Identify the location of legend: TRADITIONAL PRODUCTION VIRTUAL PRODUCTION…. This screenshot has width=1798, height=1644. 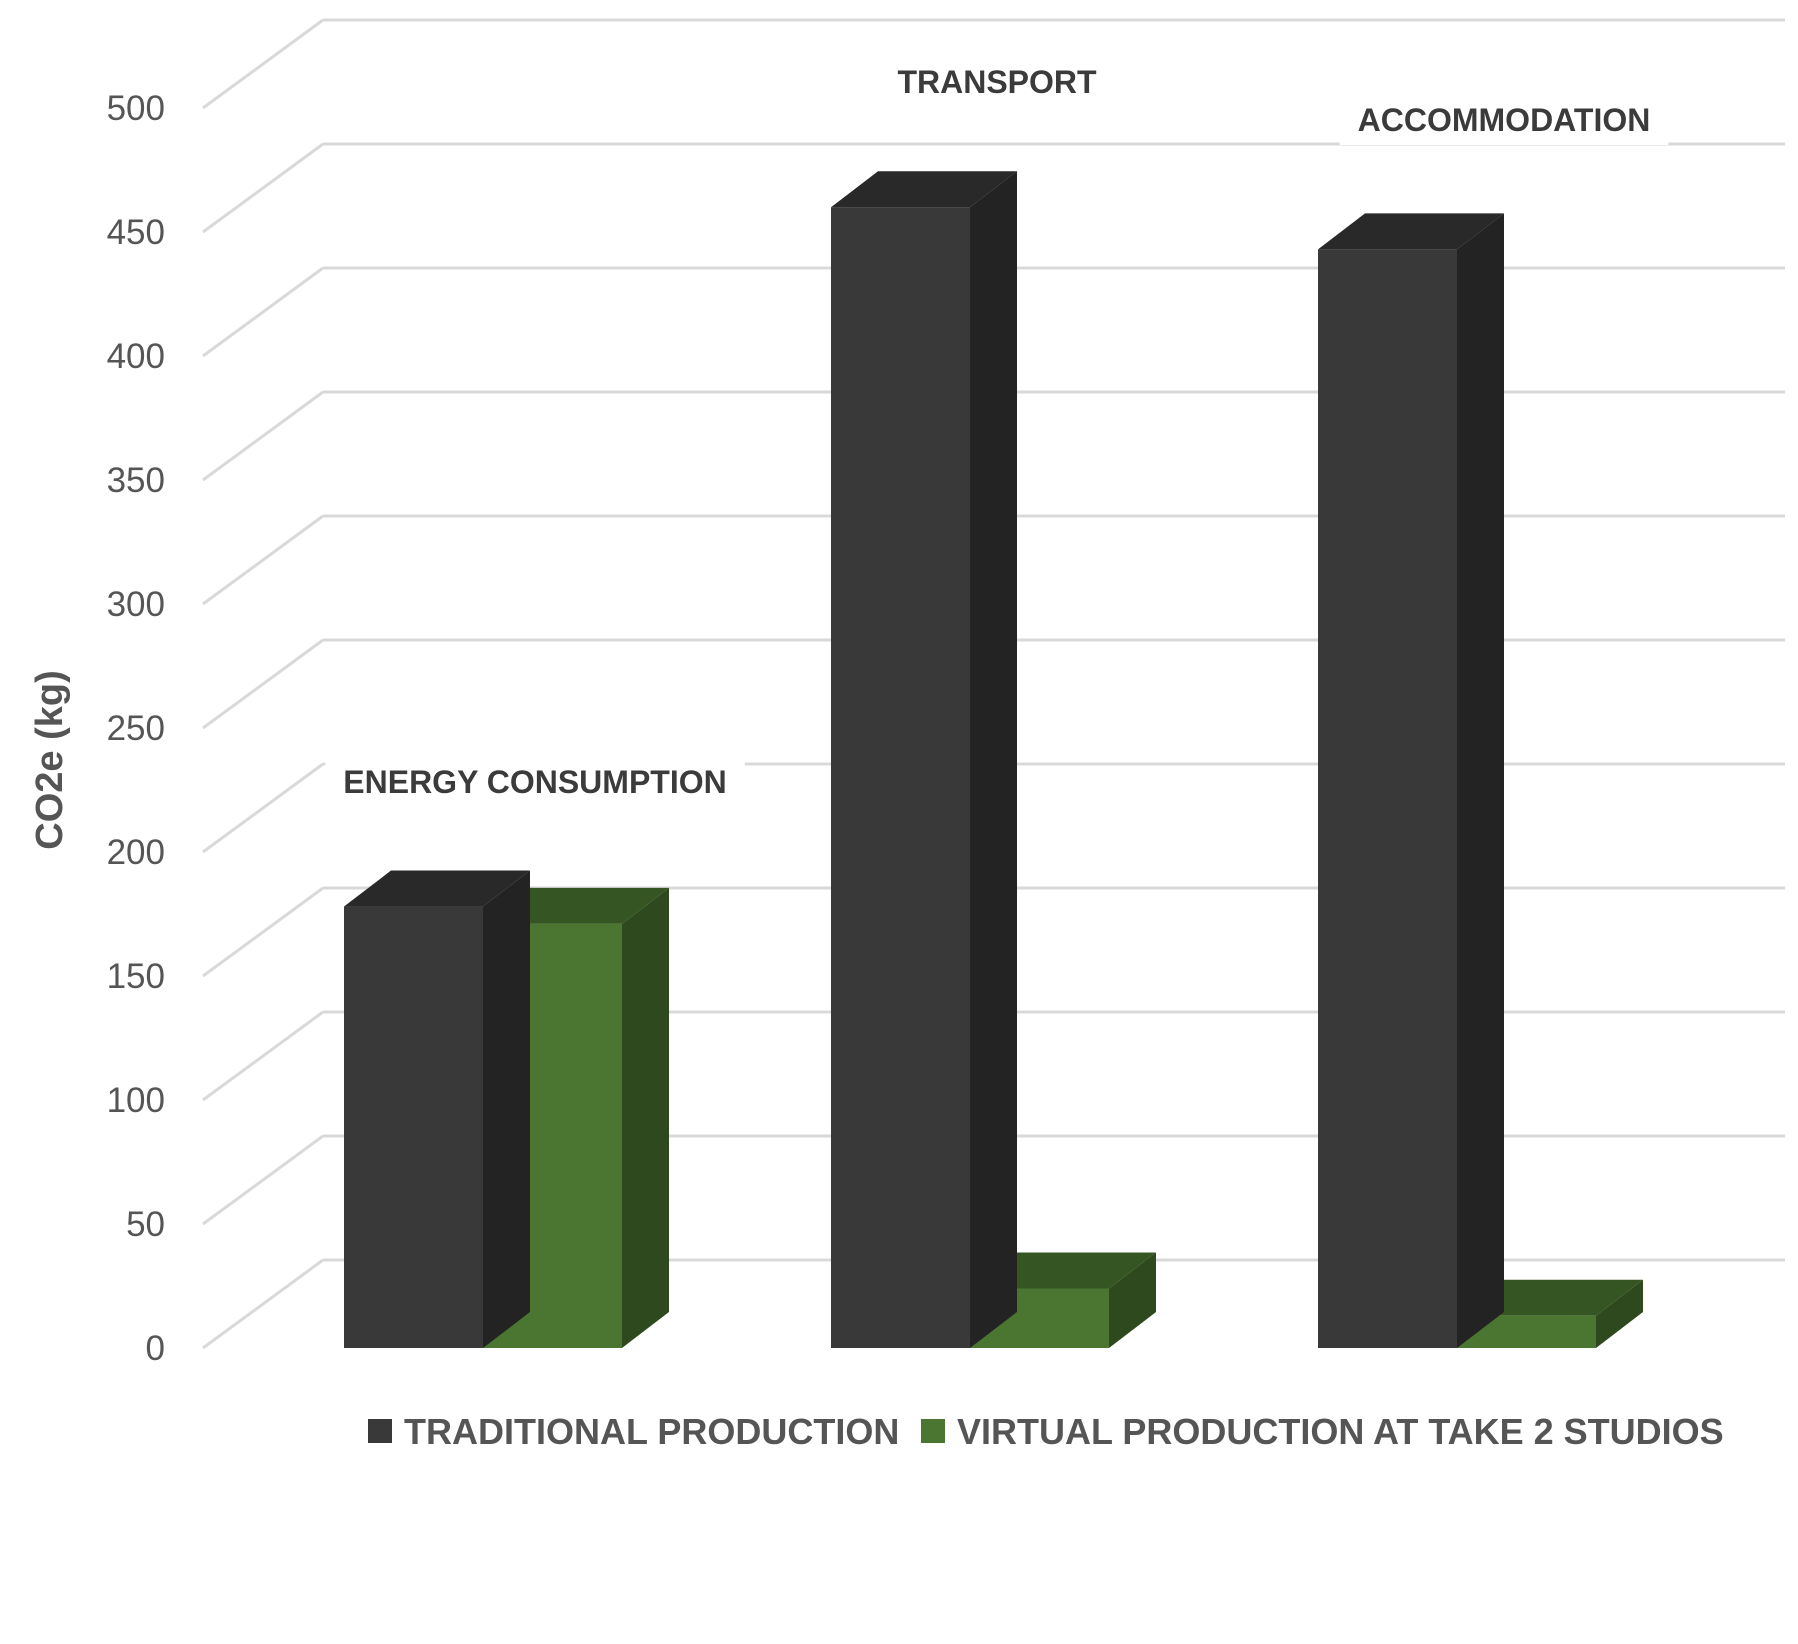
(1046, 1431).